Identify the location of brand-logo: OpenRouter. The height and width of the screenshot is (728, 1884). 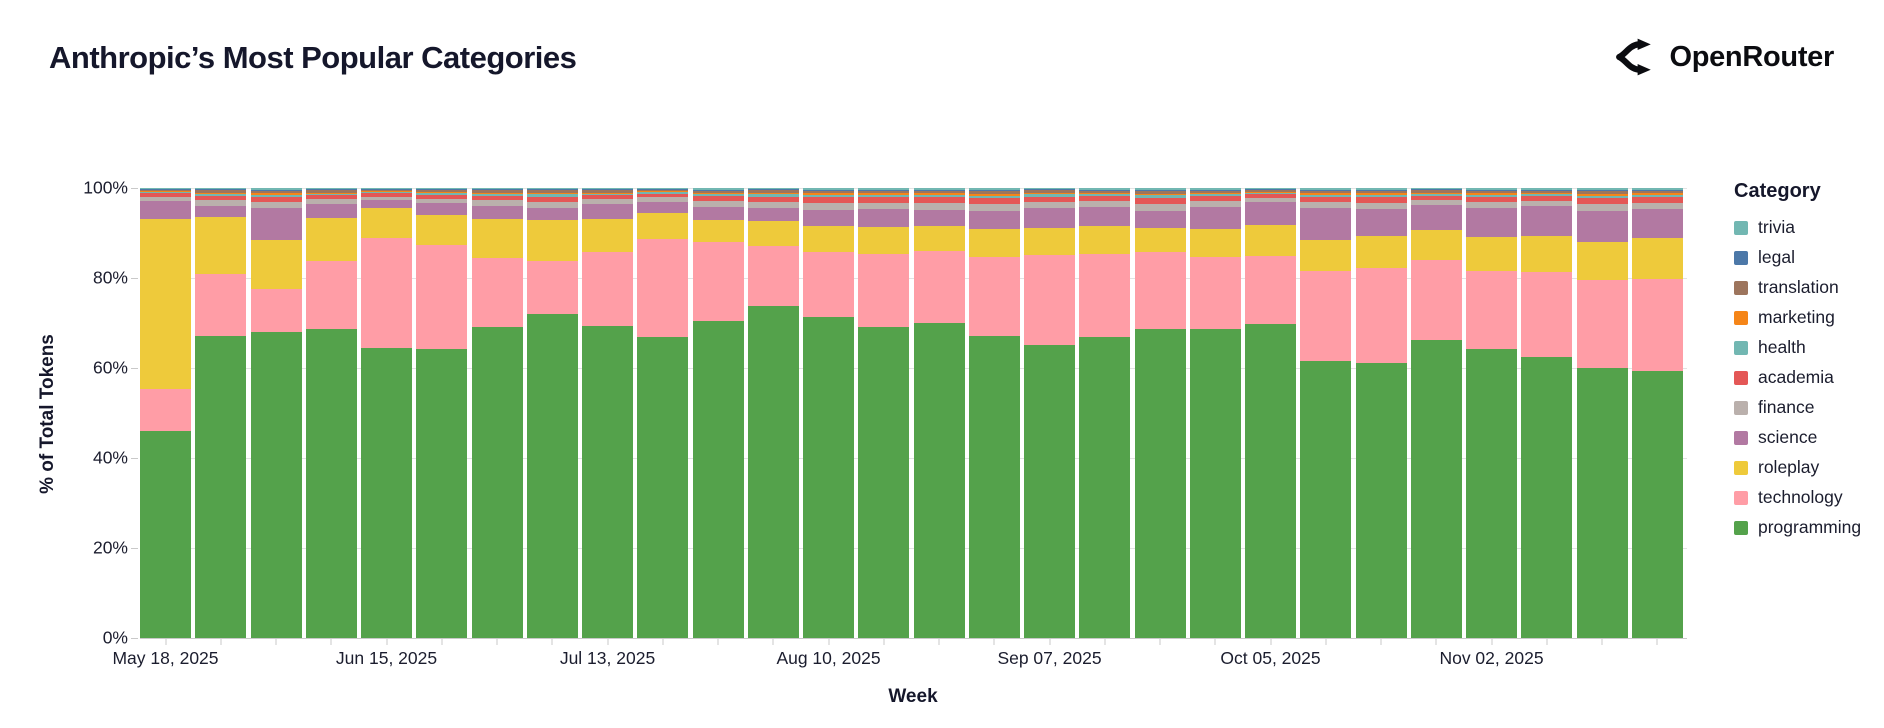
(1724, 57).